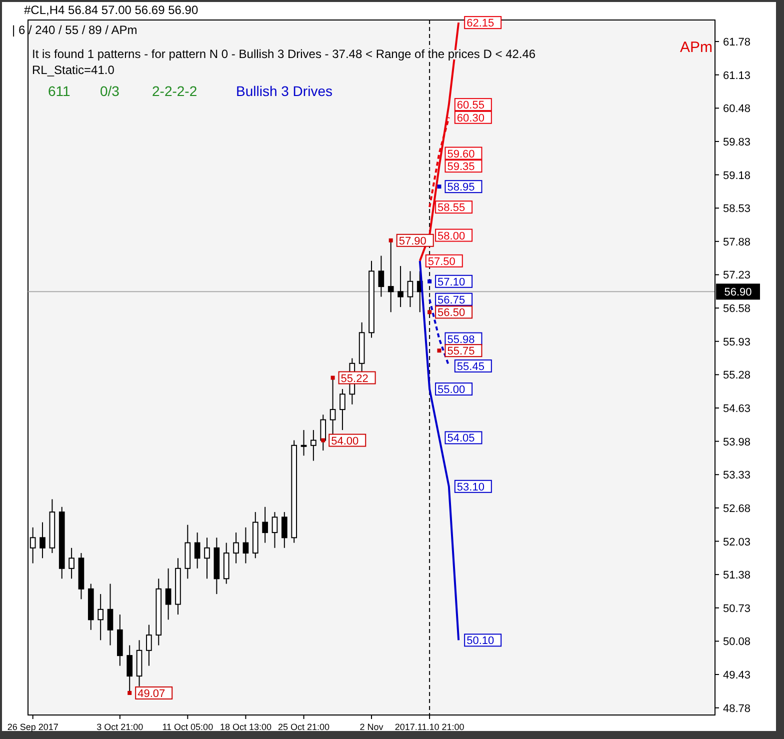 Image resolution: width=784 pixels, height=739 pixels. I want to click on annotation: 0/3, so click(110, 91).